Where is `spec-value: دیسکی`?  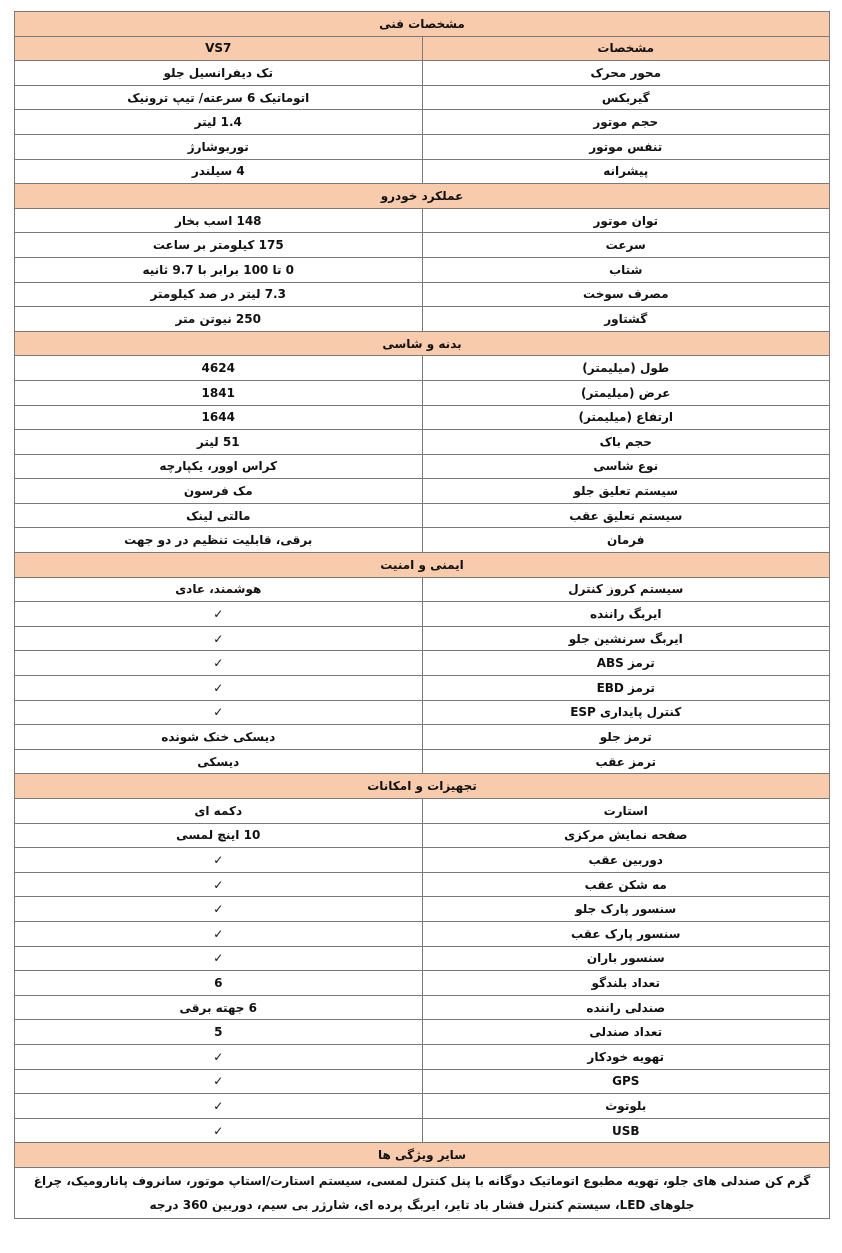 spec-value: دیسکی is located at coordinates (218, 761).